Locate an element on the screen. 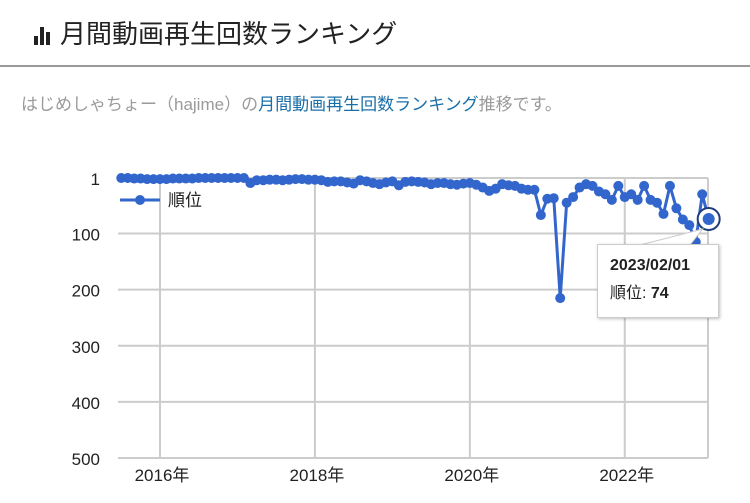 The height and width of the screenshot is (503, 750). highlight-point is located at coordinates (708, 218).